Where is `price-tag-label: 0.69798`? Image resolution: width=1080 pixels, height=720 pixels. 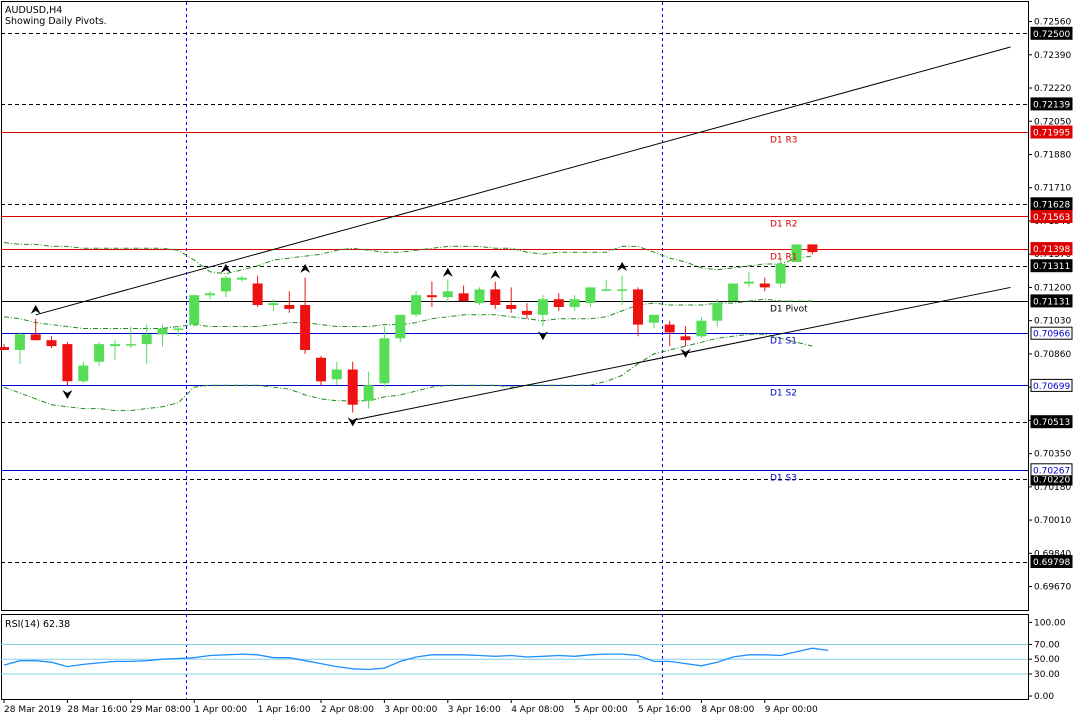 price-tag-label: 0.69798 is located at coordinates (1051, 563).